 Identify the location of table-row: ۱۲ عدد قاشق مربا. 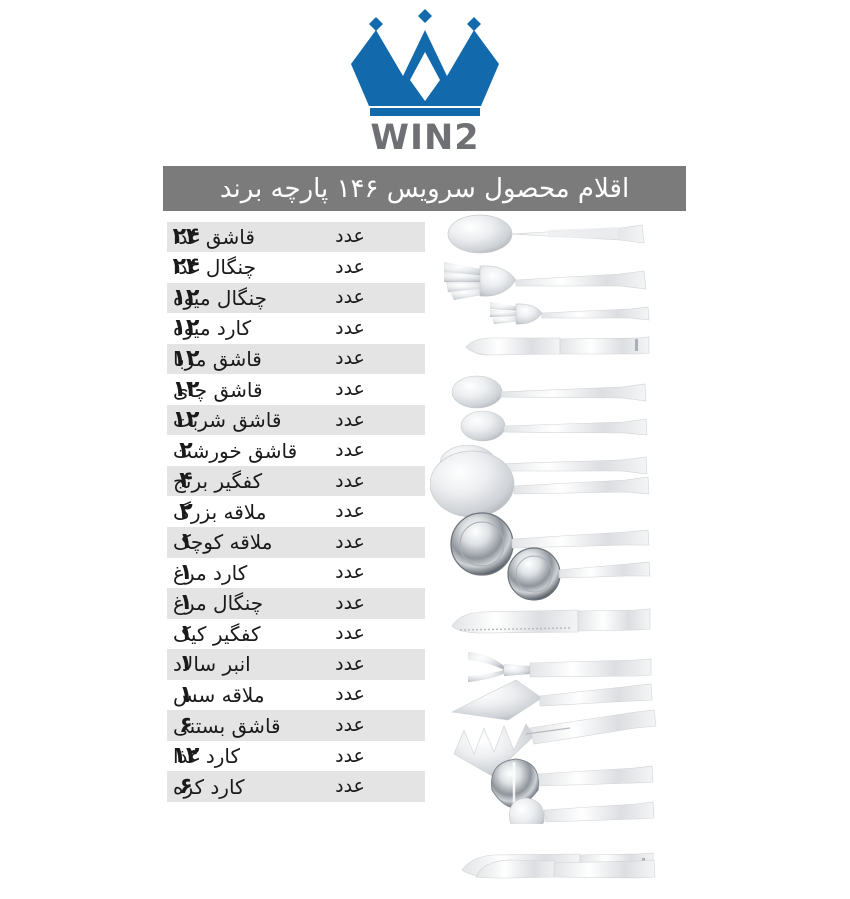
(296, 359).